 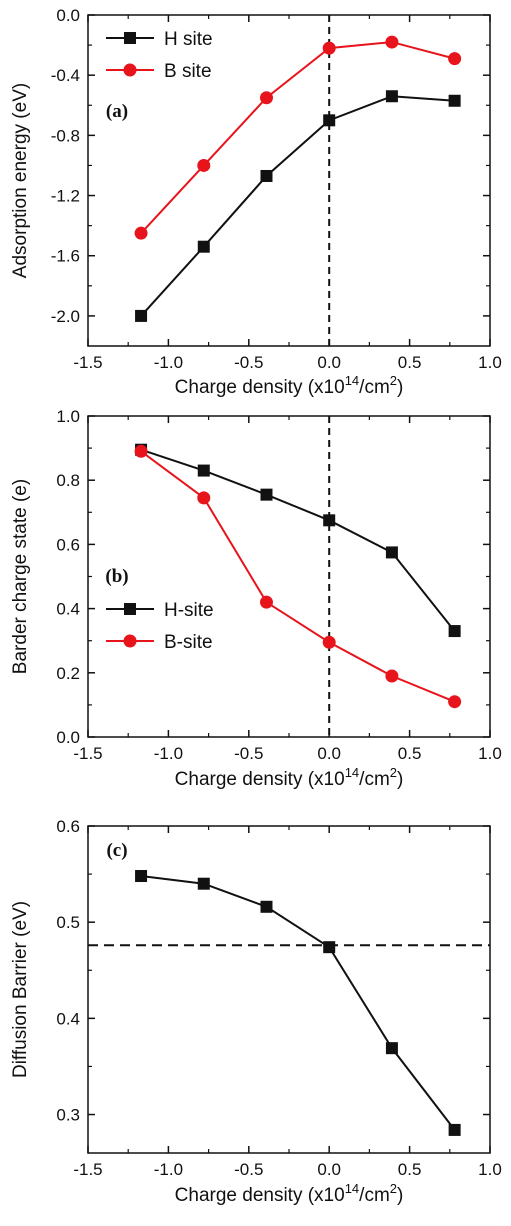 I want to click on legend-label: B-site, so click(x=188, y=642).